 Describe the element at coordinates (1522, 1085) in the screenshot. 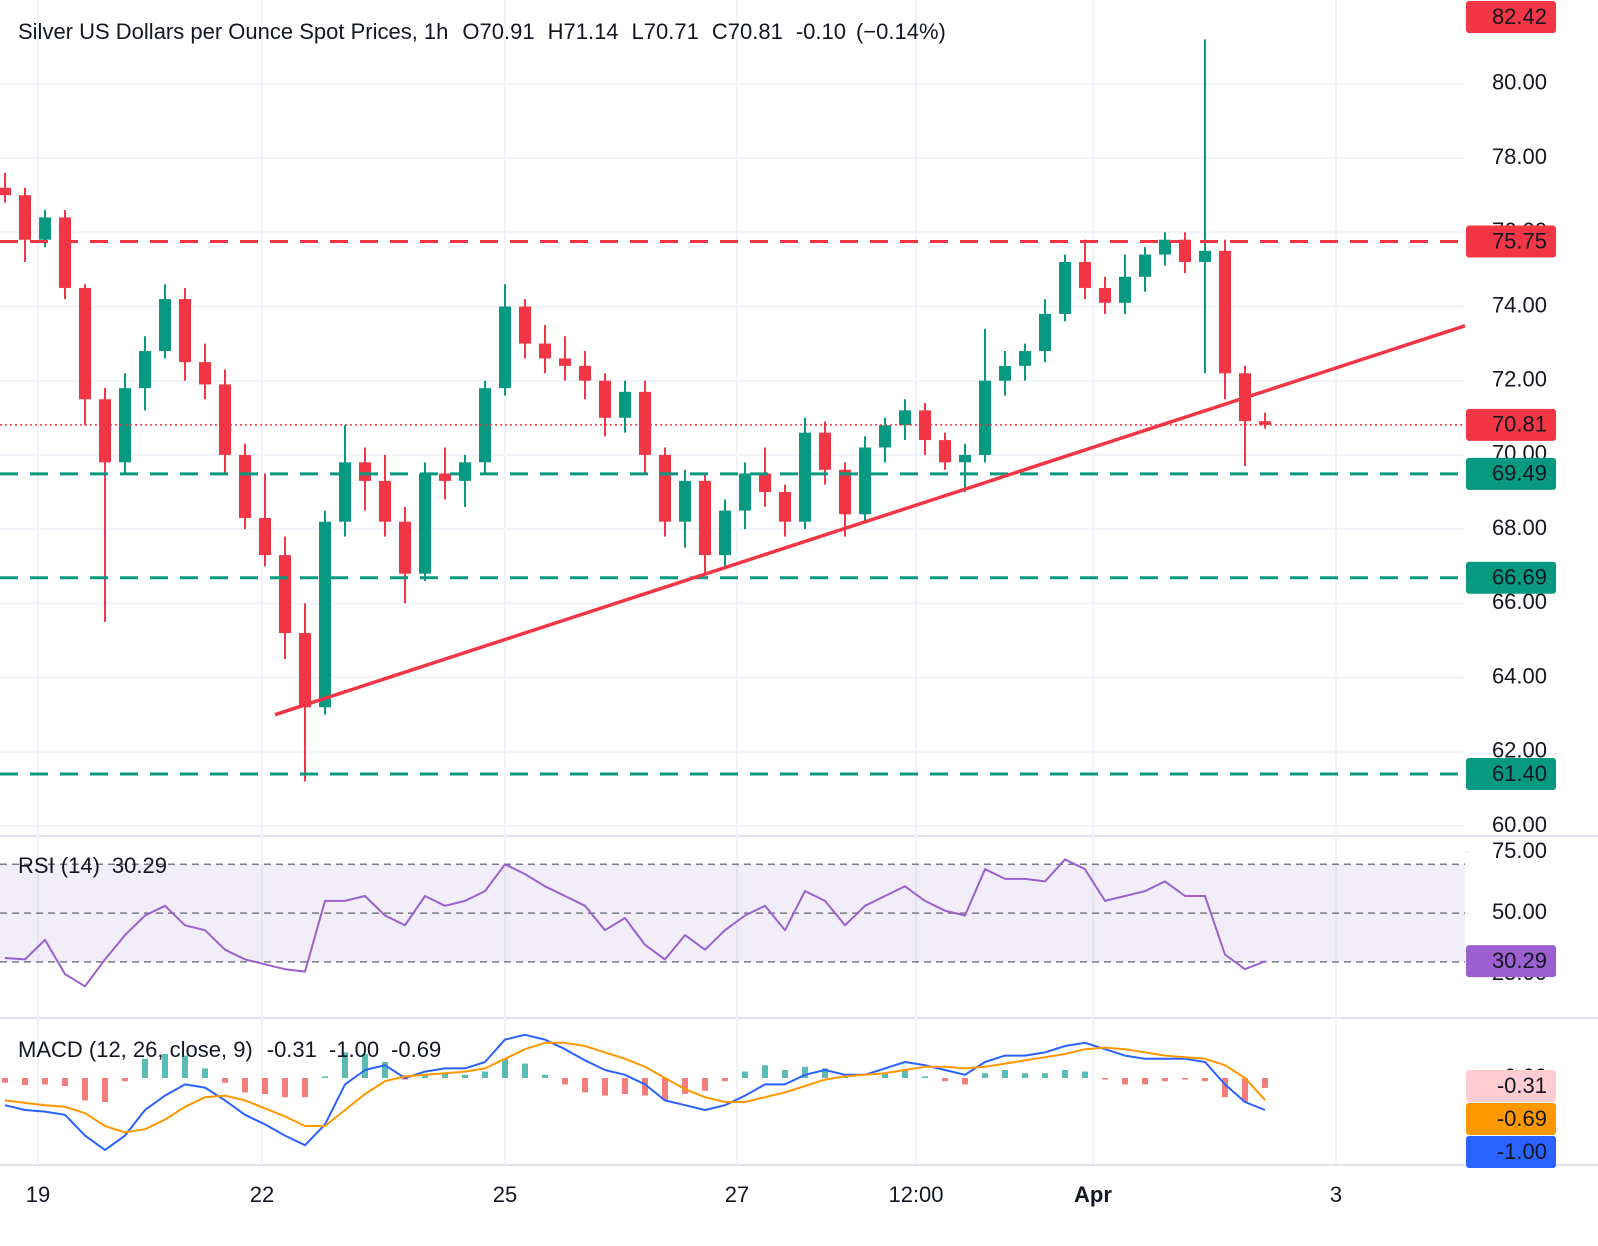

I see `macd-value-text: -0.31` at that location.